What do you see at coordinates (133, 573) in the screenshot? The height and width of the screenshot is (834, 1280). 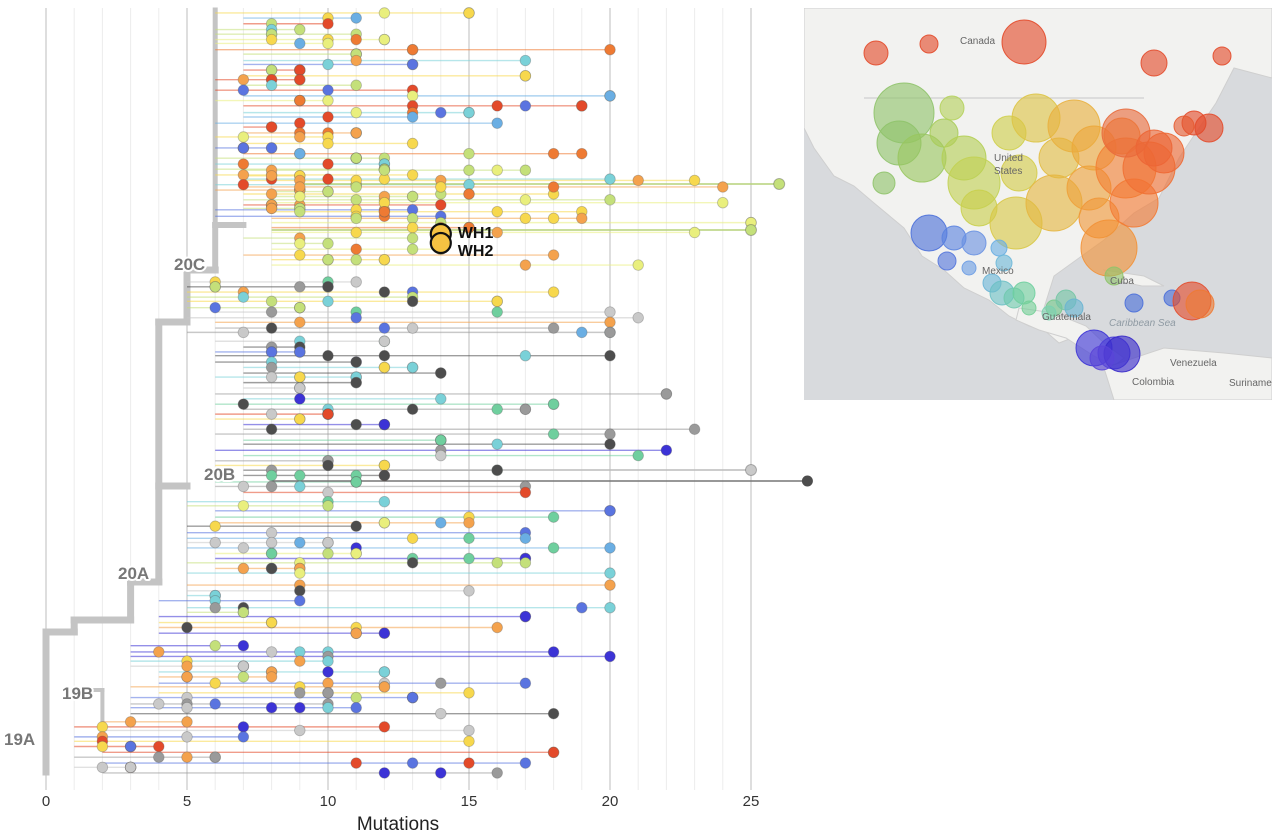 I see `clade-label: 20A` at bounding box center [133, 573].